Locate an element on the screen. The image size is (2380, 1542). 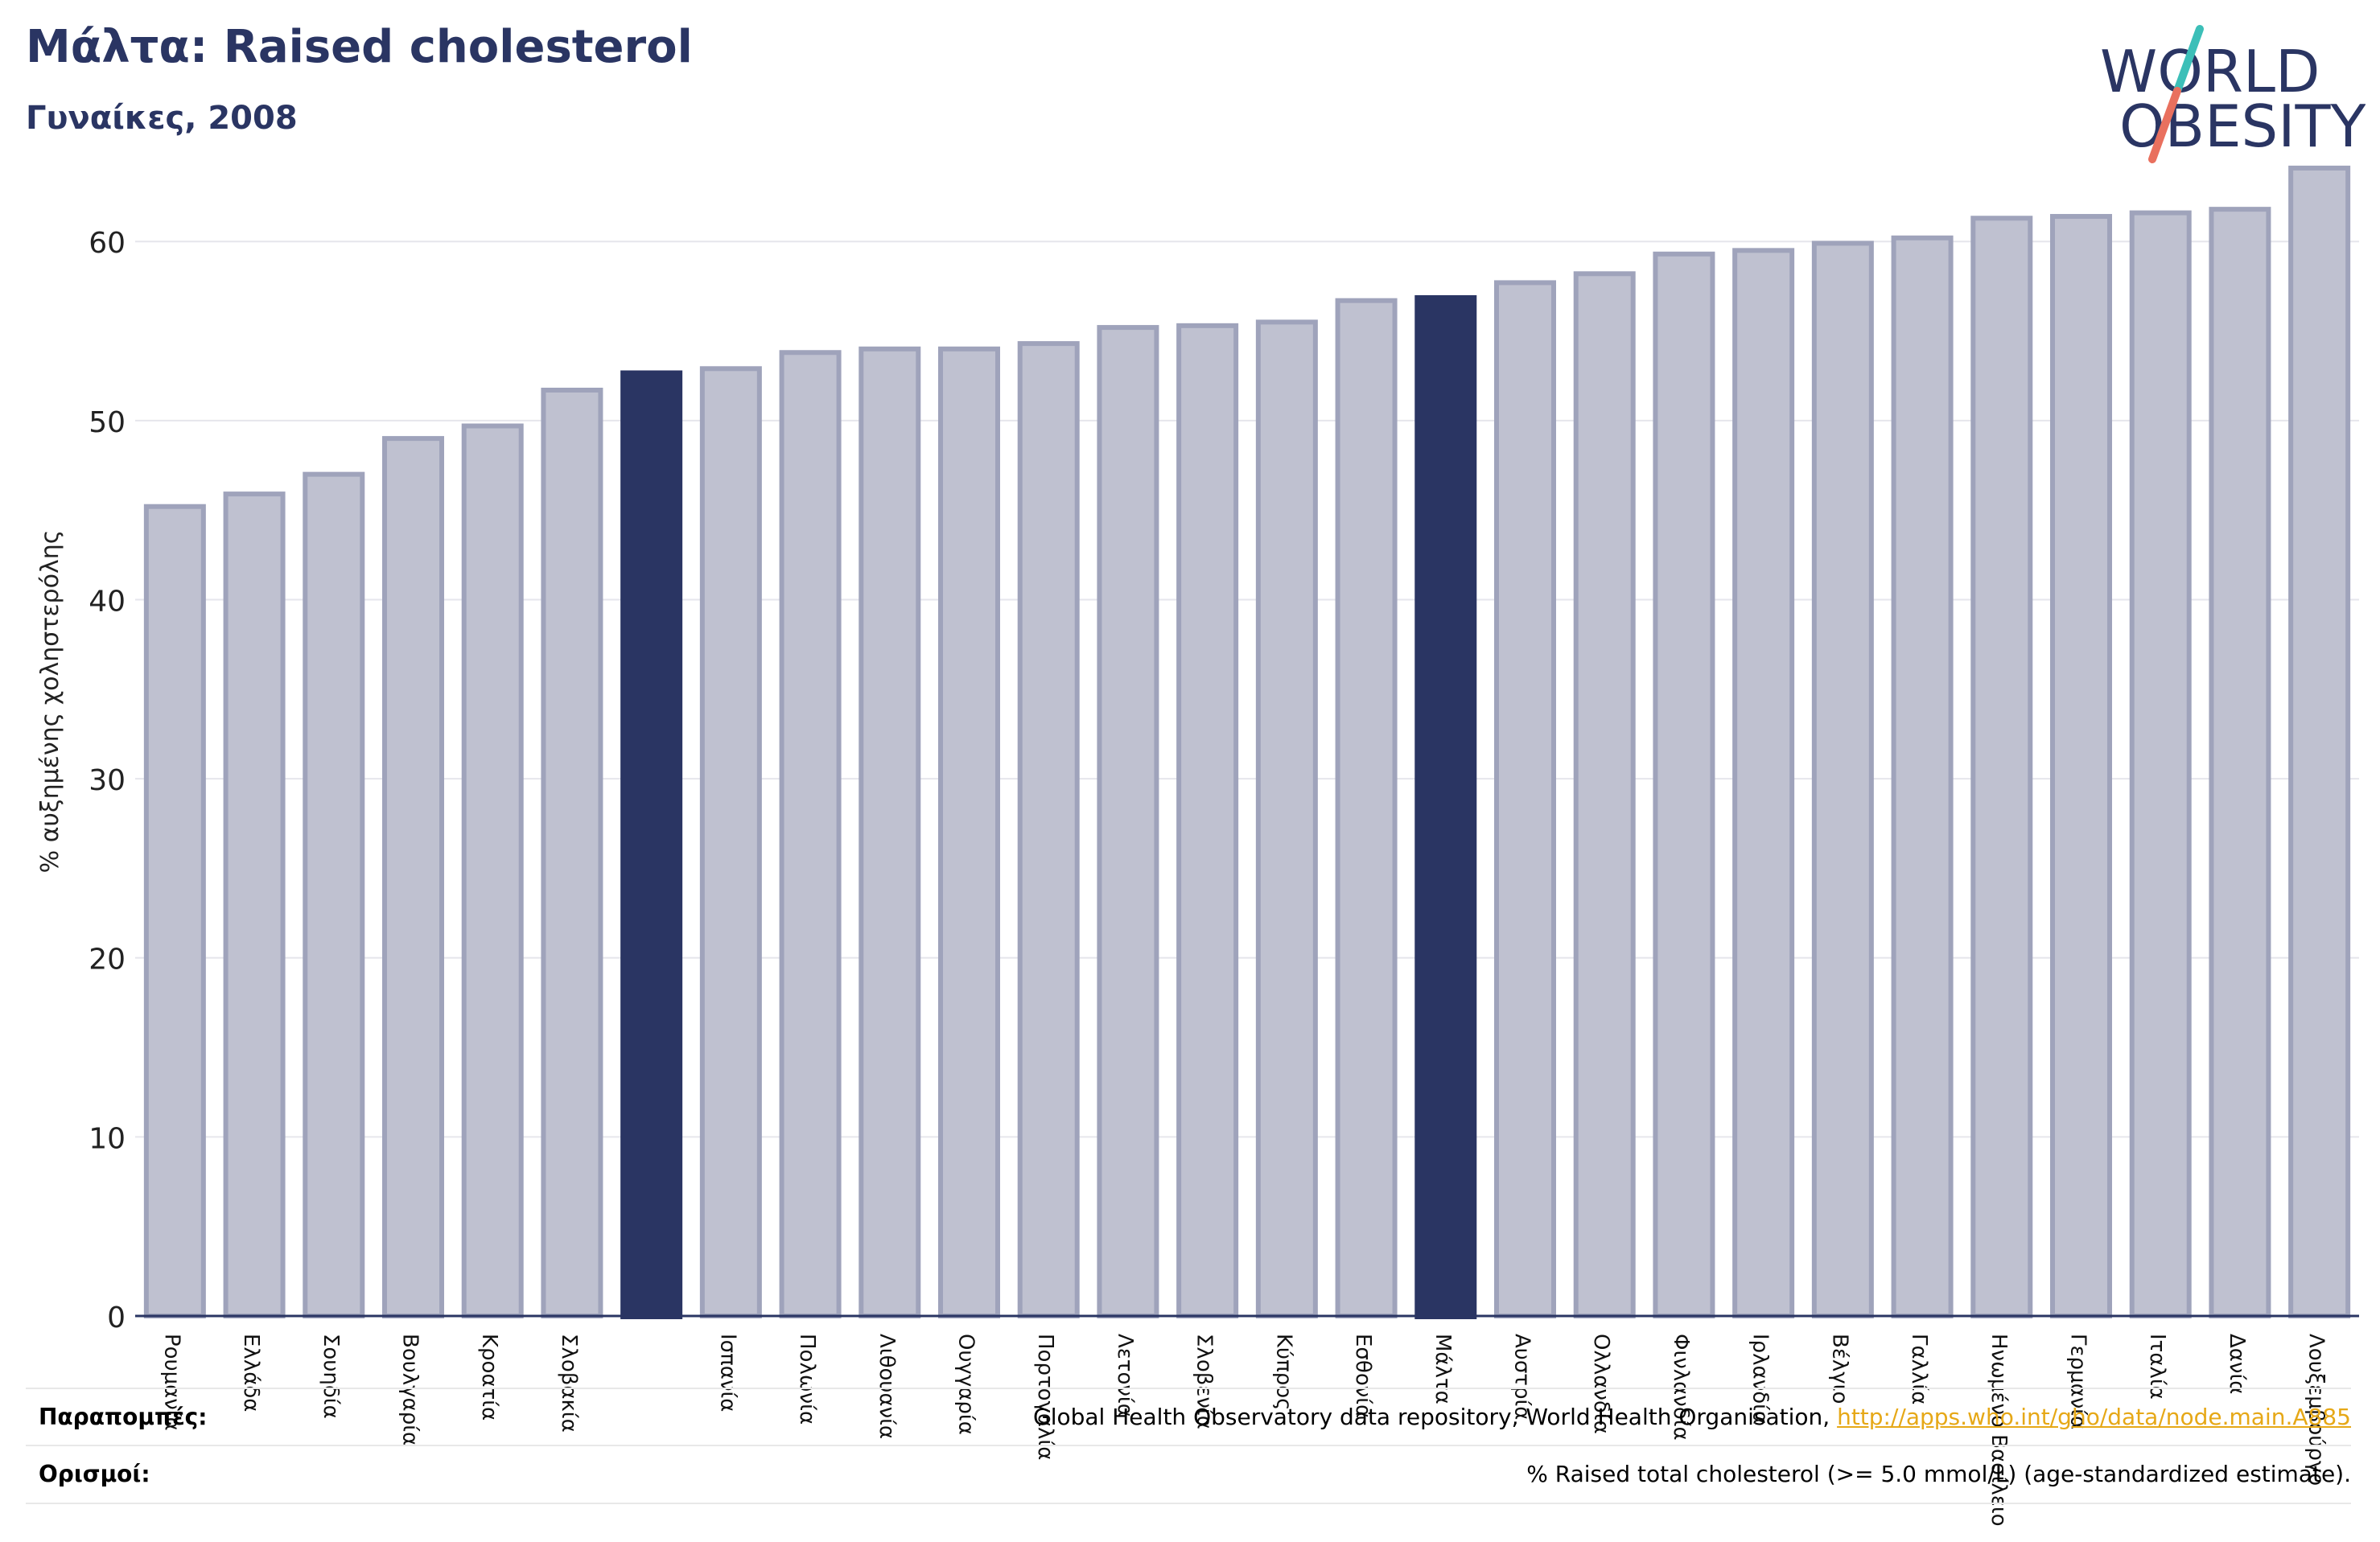
x-tick-label: Φινλανδία is located at coordinates (1681, 1387).